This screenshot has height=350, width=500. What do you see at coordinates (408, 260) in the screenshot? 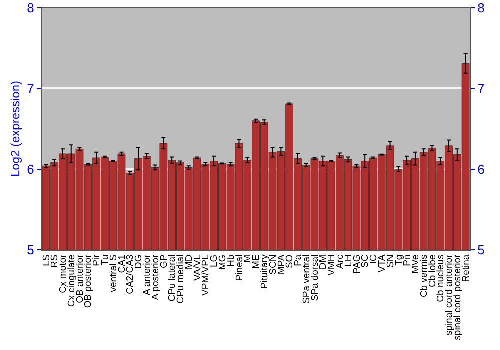
I see `x-tick-label: Pn` at bounding box center [408, 260].